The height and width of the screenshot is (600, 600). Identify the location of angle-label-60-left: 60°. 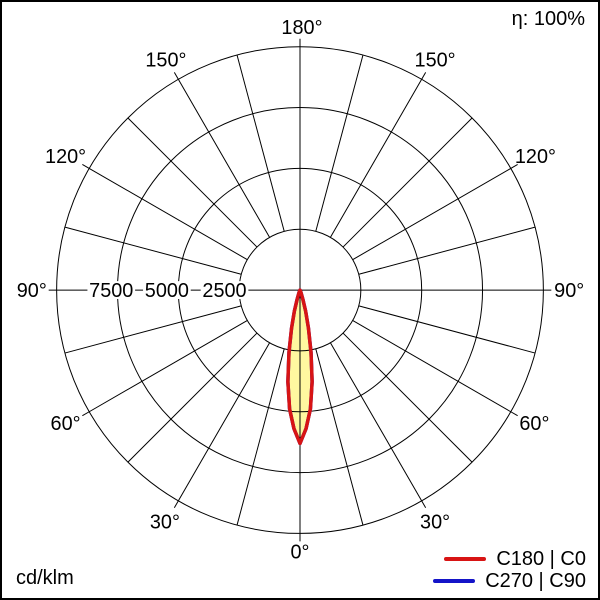
(66, 424).